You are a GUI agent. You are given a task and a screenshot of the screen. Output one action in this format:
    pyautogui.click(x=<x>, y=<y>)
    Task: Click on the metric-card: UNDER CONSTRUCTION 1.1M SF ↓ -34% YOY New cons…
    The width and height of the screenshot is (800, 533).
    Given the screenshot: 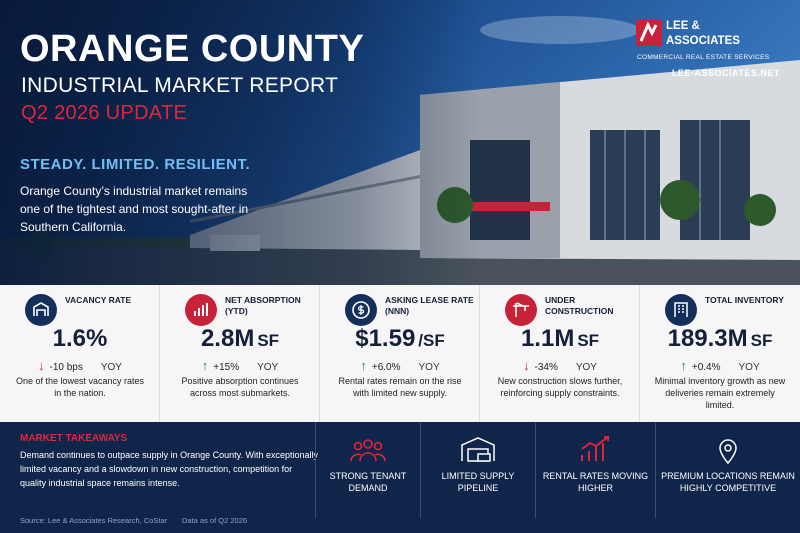 What is the action you would take?
    pyautogui.click(x=560, y=353)
    